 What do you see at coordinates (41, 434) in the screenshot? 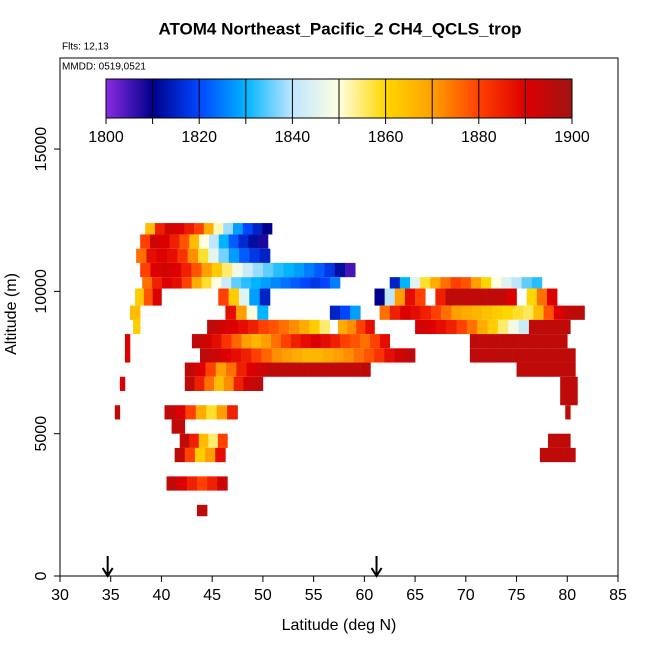
I see `y-tick-label: 5000` at bounding box center [41, 434].